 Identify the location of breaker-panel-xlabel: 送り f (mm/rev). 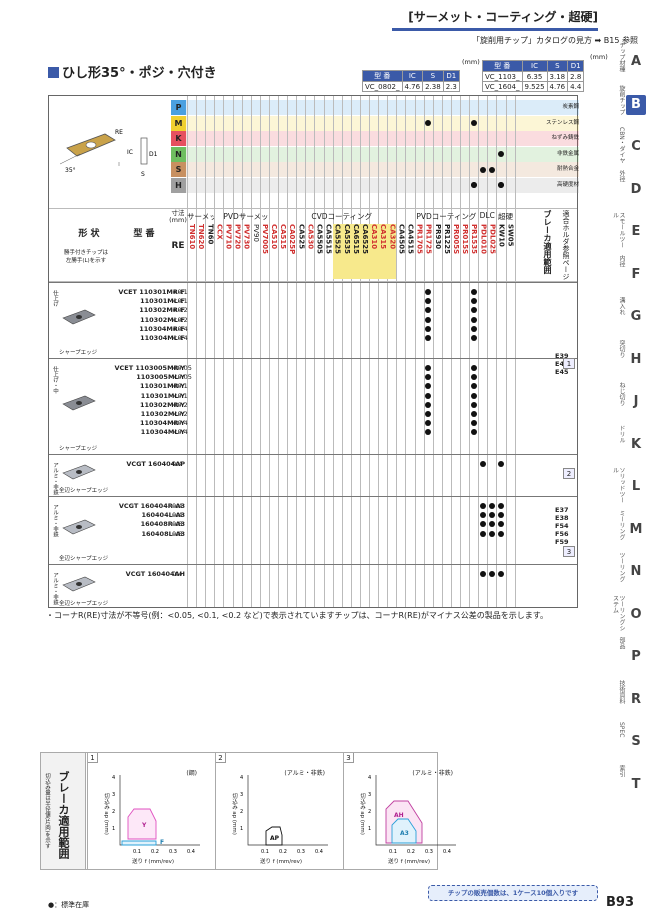
(409, 862).